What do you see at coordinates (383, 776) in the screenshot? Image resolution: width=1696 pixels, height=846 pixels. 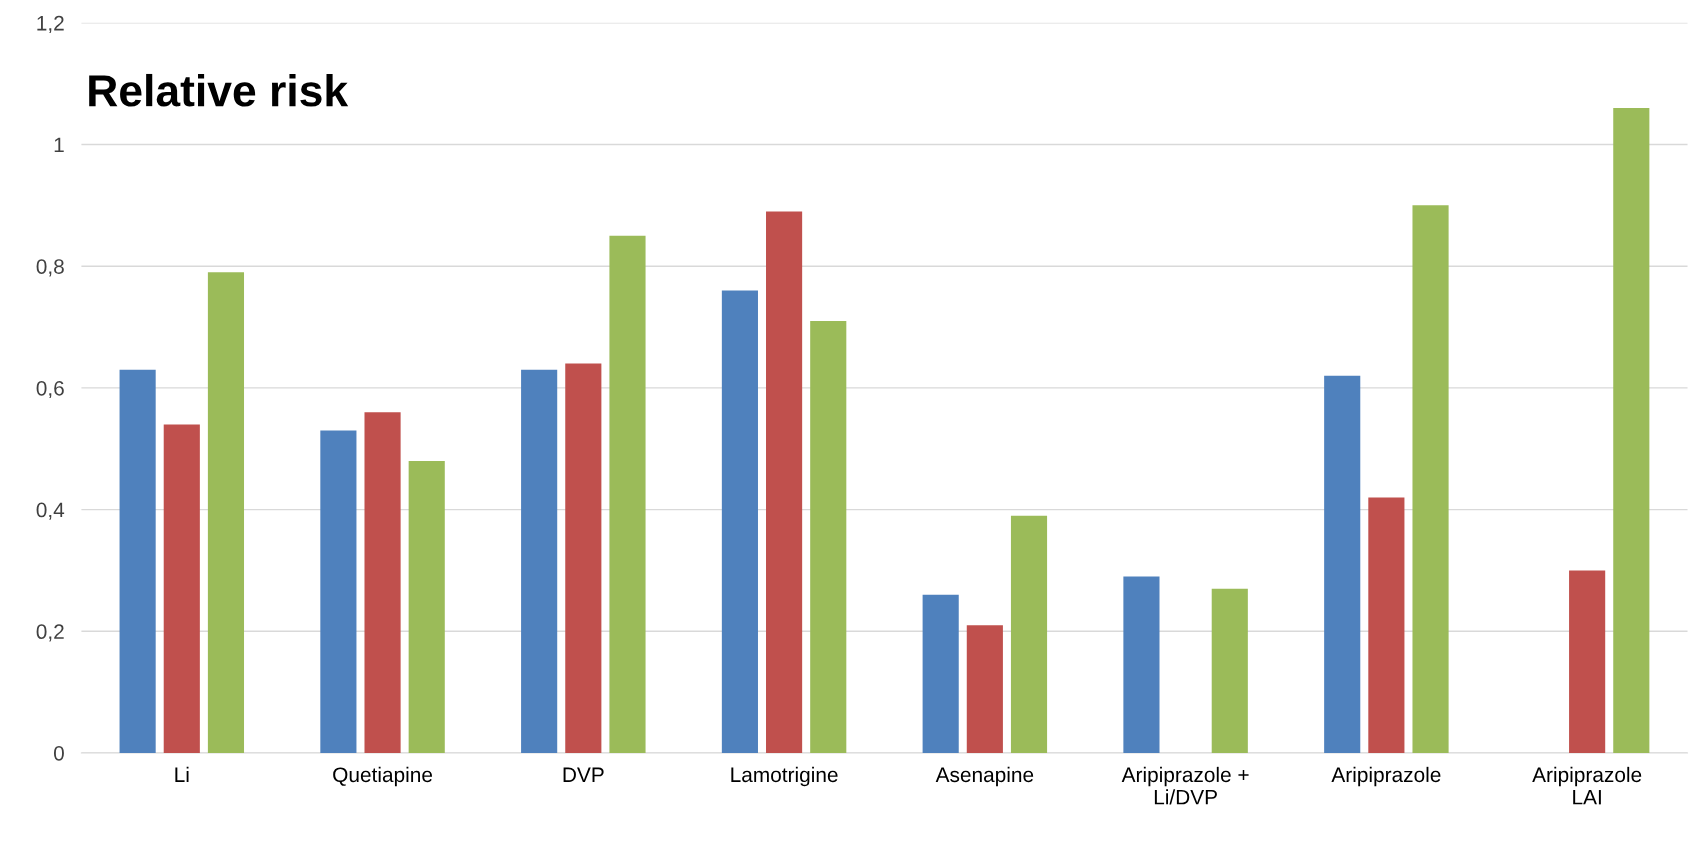 I see `x-tick-label: Quetiapine` at bounding box center [383, 776].